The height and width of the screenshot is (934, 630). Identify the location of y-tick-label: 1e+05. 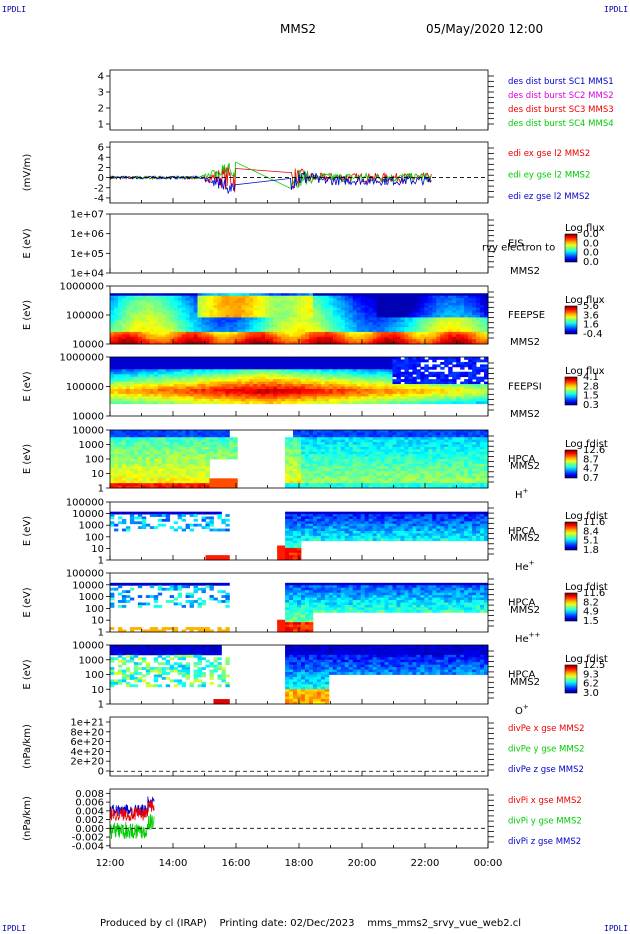
(87, 254).